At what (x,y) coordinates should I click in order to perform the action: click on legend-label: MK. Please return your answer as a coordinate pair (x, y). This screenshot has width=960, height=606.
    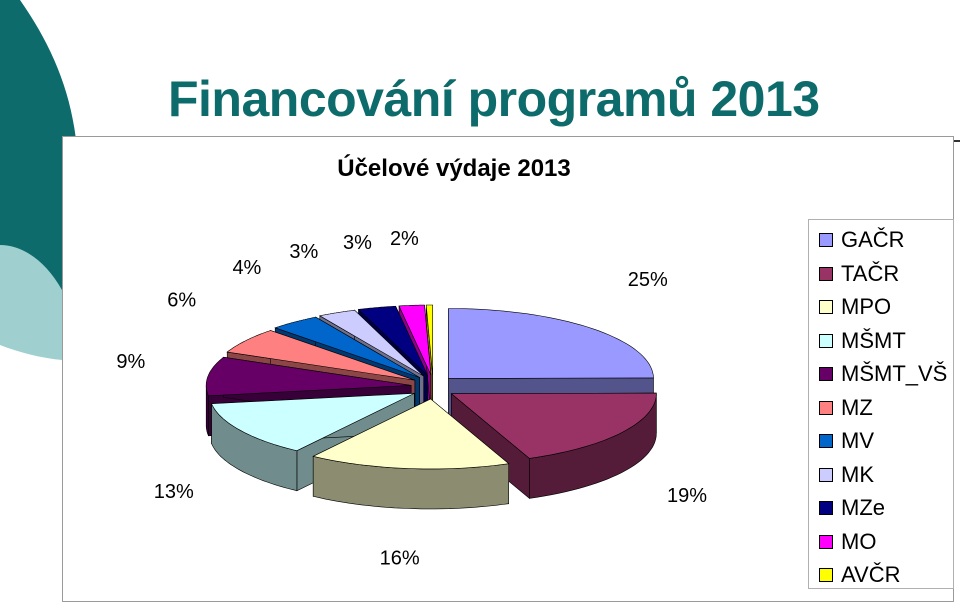
    Looking at the image, I should click on (857, 474).